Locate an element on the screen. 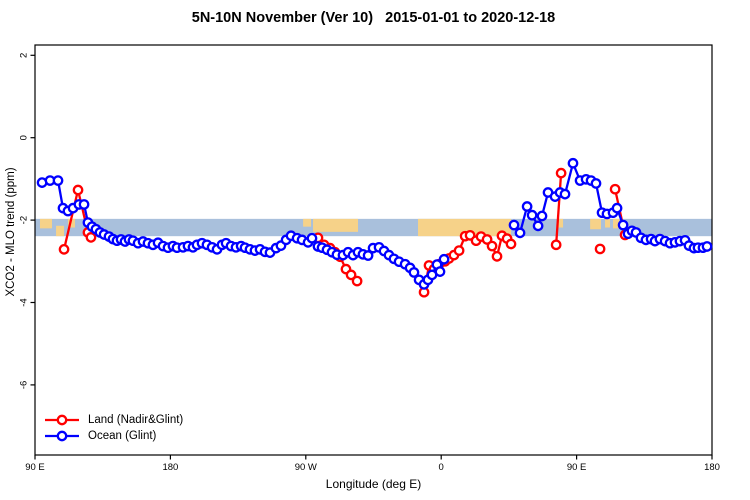  legend: Land (Nadir&Glint) Ocean (Glint) is located at coordinates (113, 428).